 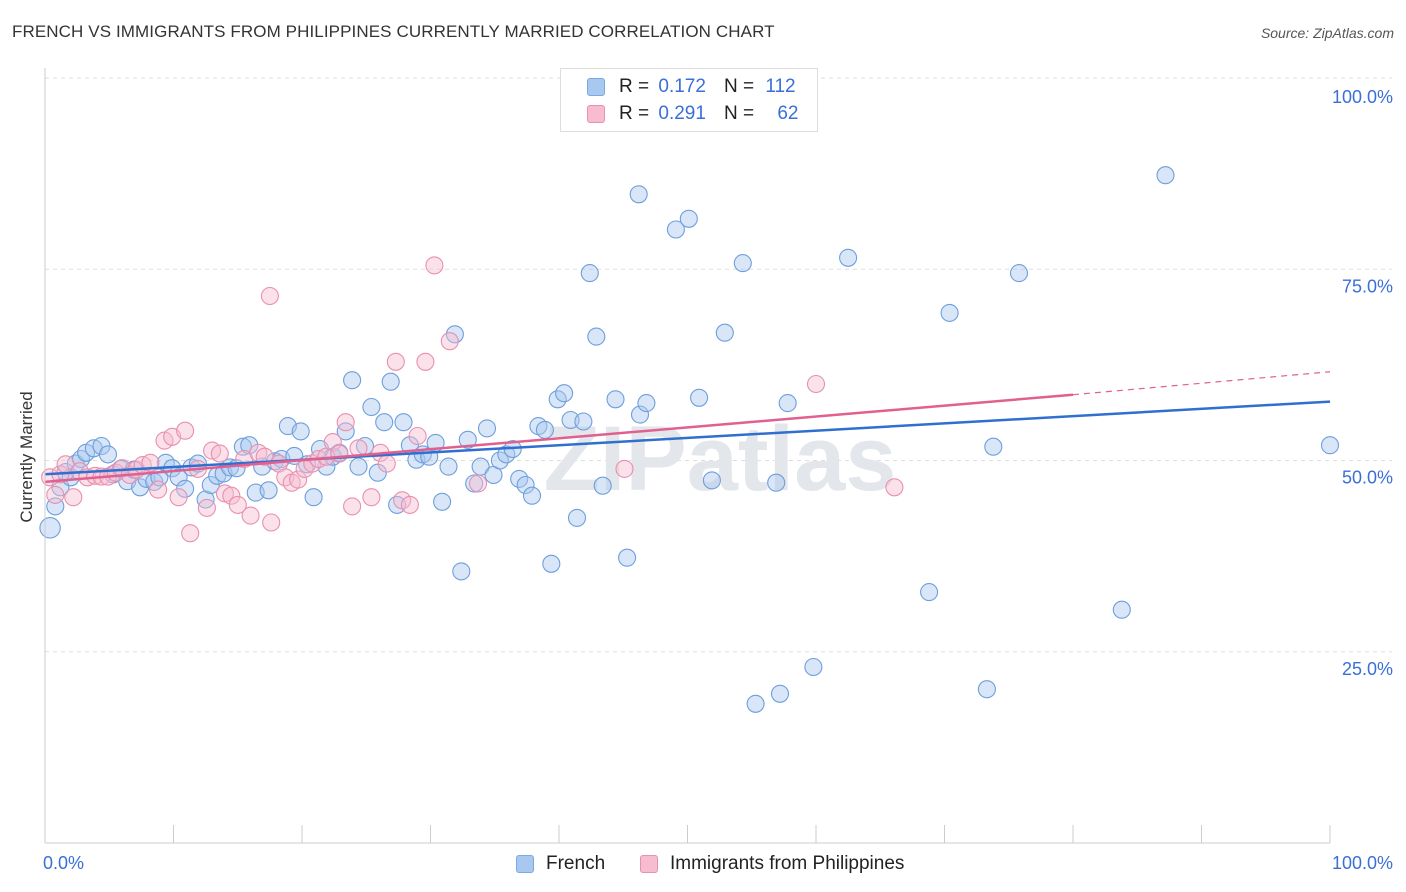 I want to click on source-label: Source: ZipAtlas.com, so click(x=1327, y=33).